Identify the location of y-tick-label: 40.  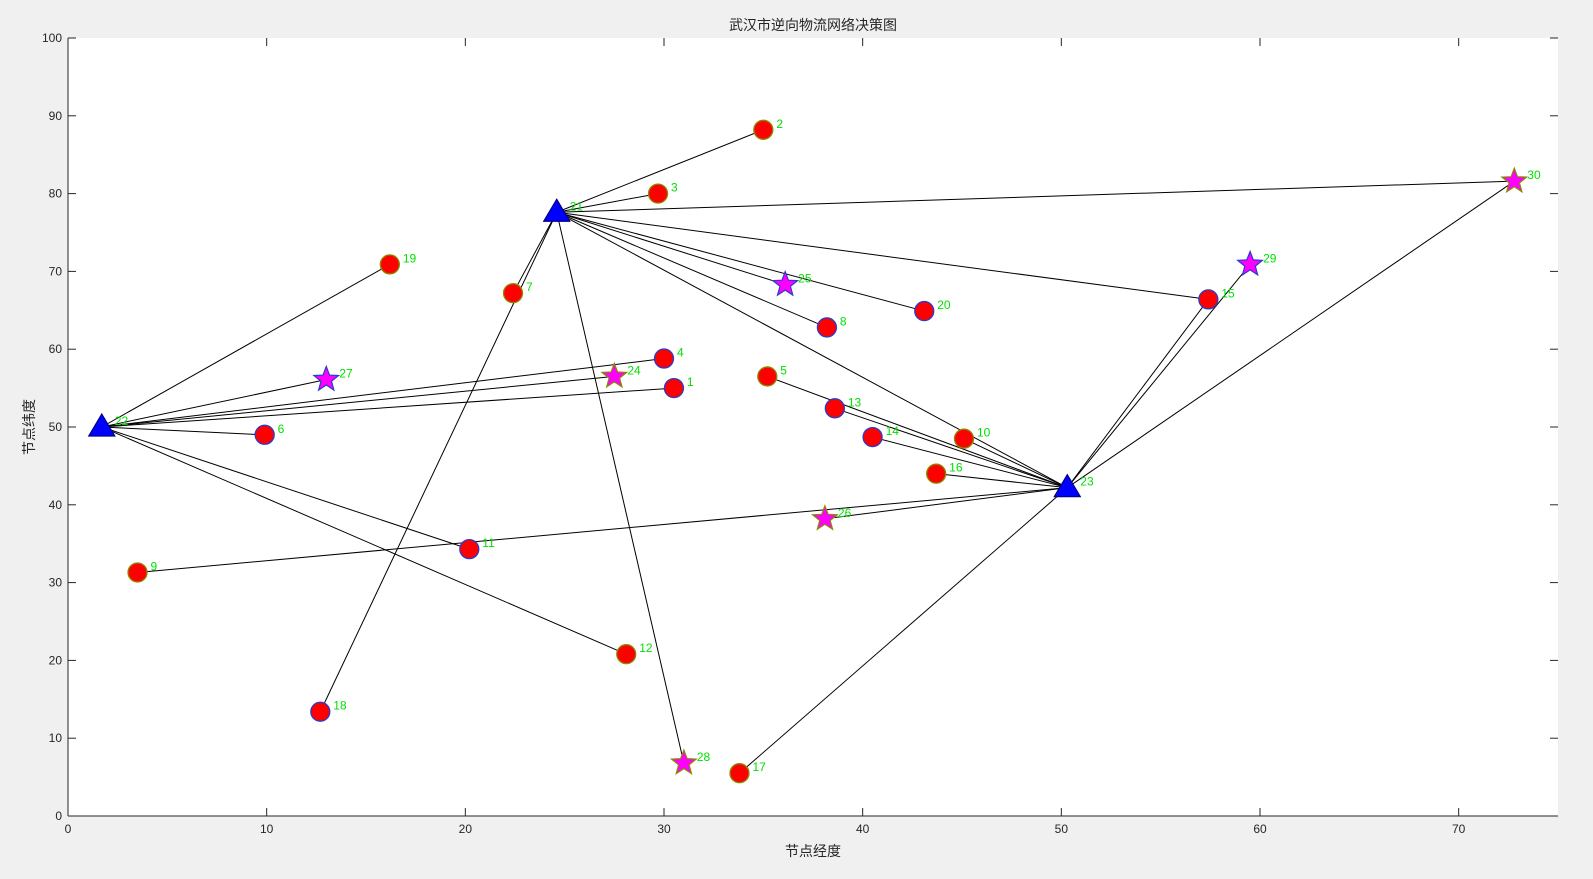
(56, 505).